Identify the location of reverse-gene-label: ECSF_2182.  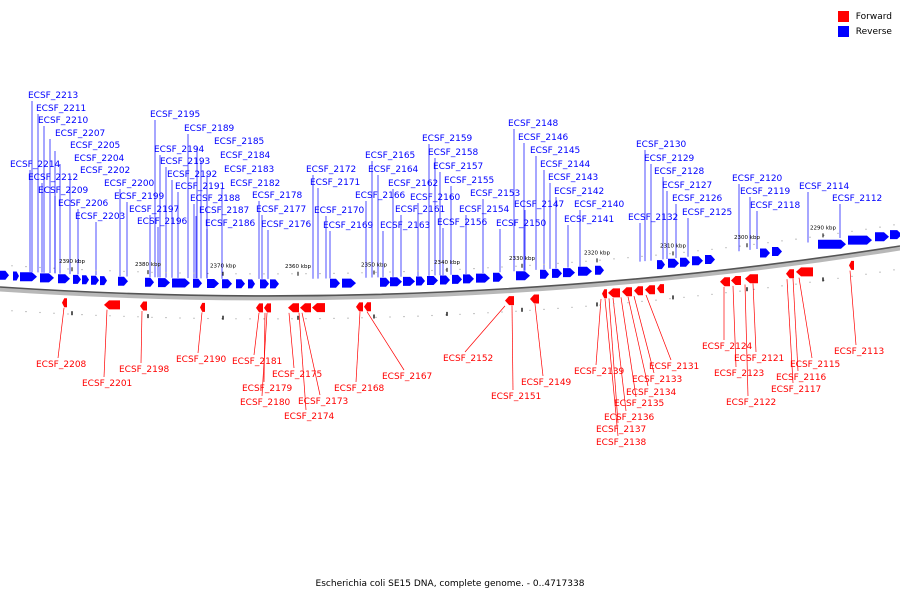
(255, 184).